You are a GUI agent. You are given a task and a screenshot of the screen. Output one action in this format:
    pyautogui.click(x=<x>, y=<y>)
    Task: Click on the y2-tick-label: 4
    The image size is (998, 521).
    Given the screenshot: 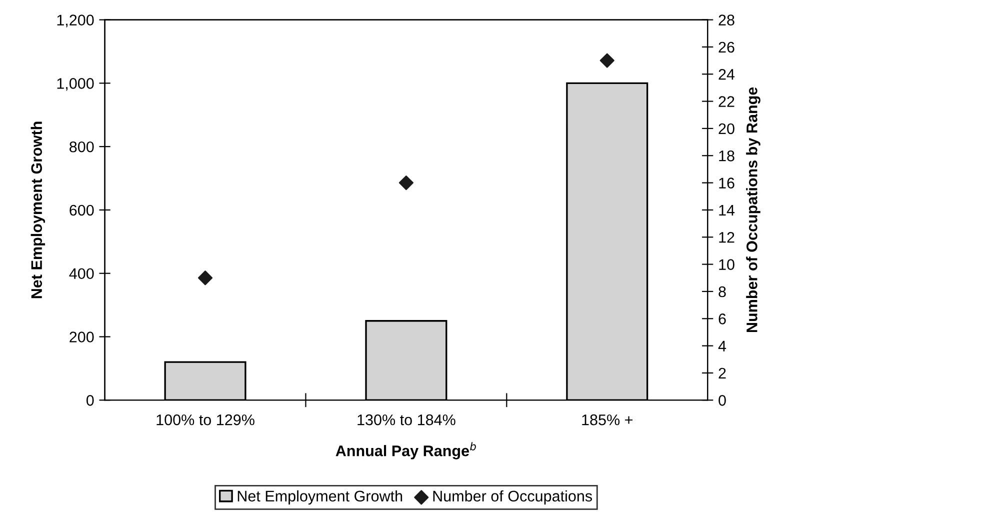 What is the action you would take?
    pyautogui.click(x=722, y=346)
    